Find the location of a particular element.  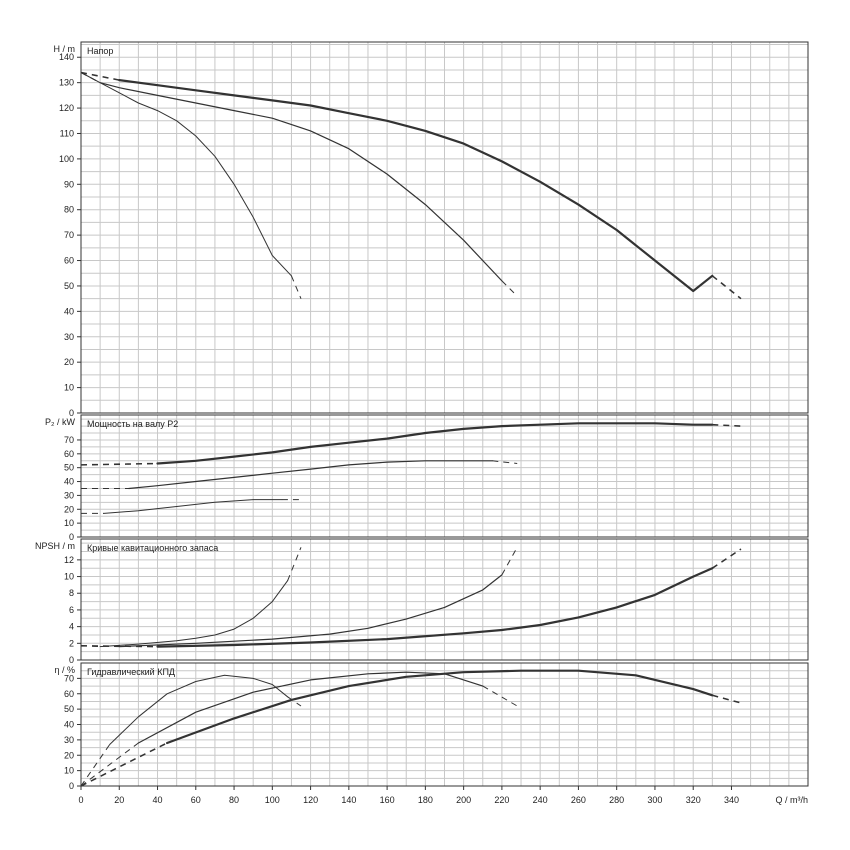

x-tick-label: 160 is located at coordinates (387, 800).